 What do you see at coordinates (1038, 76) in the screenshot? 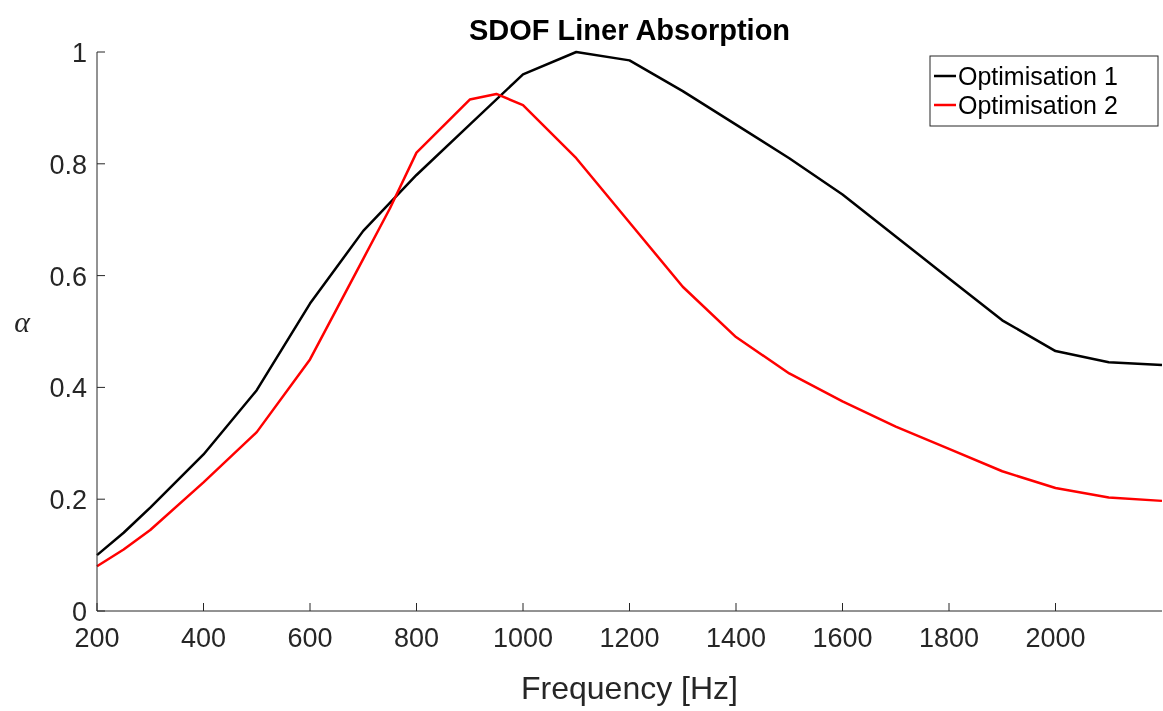
I see `legend-label: Optimisation 1` at bounding box center [1038, 76].